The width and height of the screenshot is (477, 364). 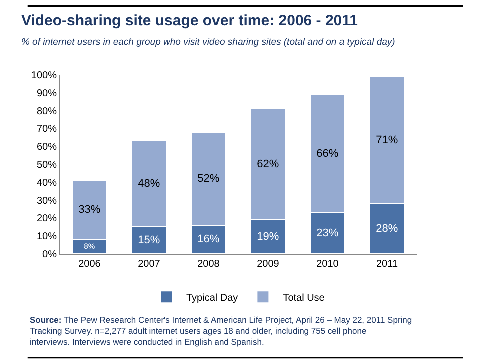 What do you see at coordinates (50, 255) in the screenshot?
I see `y-tick-label: 0%` at bounding box center [50, 255].